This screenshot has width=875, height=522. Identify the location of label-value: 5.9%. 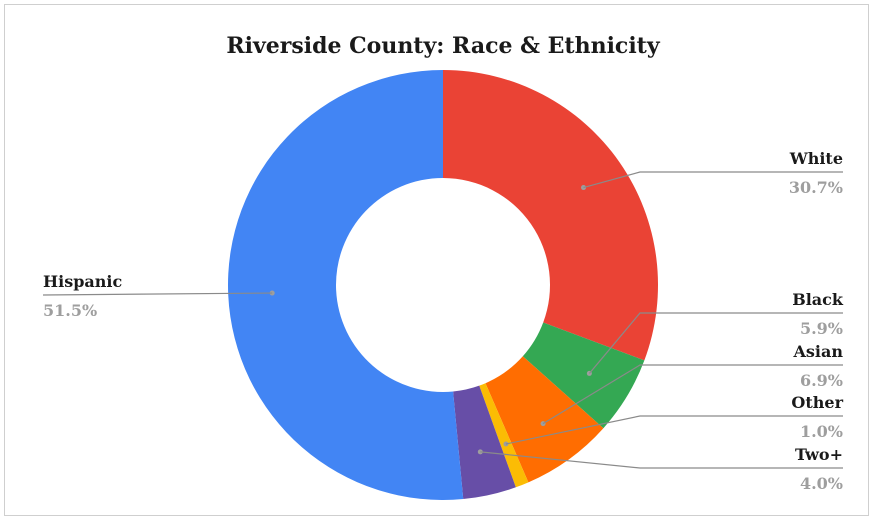
(821, 328).